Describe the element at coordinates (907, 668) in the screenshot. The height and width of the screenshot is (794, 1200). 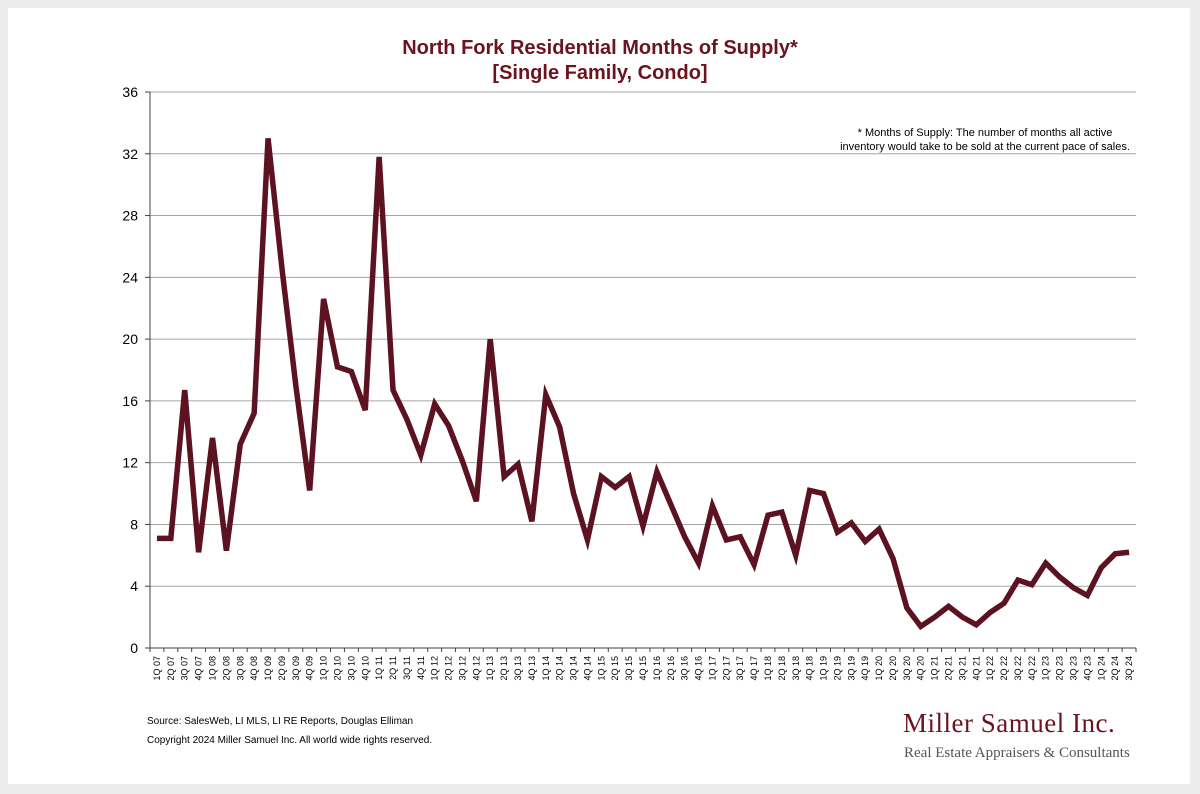
I see `x-tick-label: 3Q 20` at that location.